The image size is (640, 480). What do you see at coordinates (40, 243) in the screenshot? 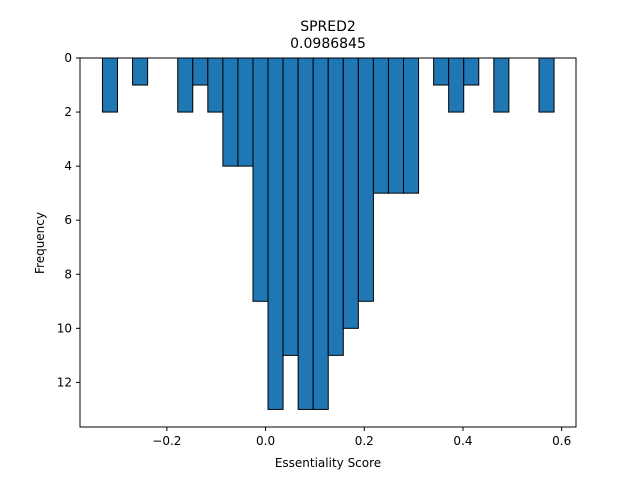
I see `y-axis-label: Frequency` at bounding box center [40, 243].